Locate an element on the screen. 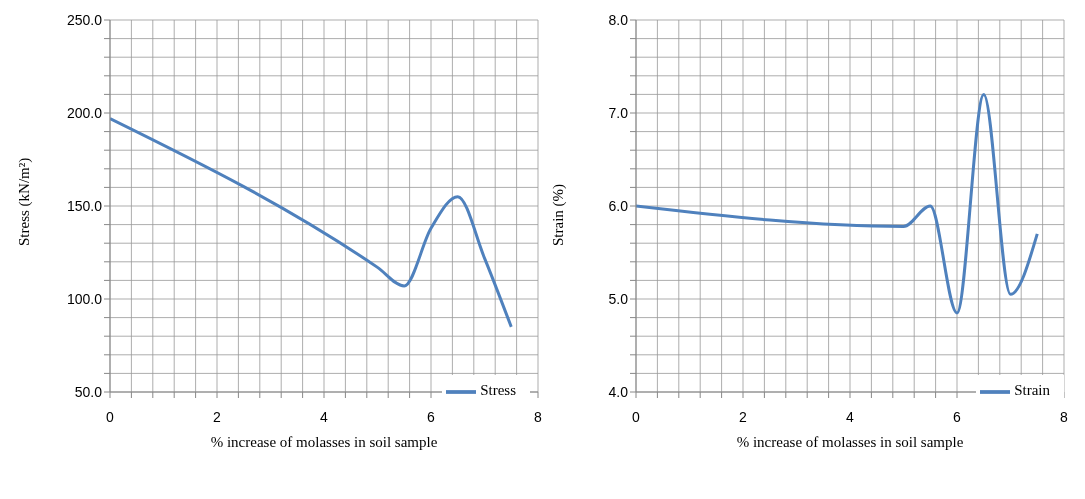 This screenshot has width=1085, height=499. y-tick-label: 5.0 is located at coordinates (618, 298).